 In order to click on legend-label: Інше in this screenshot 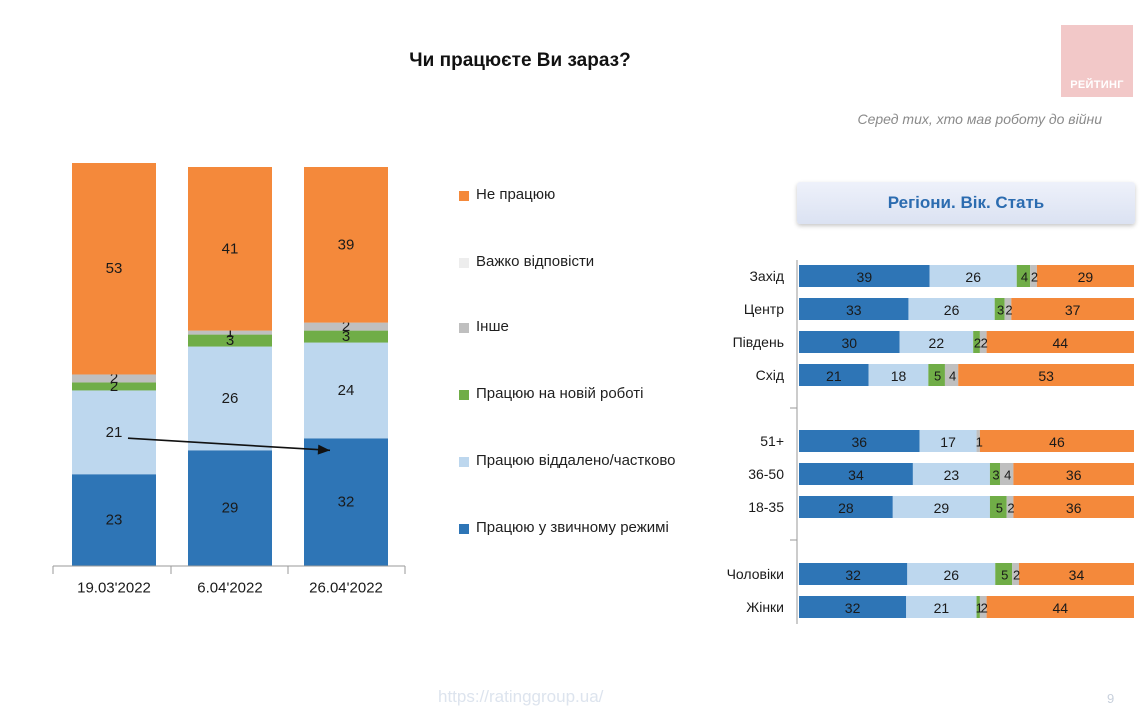, I will do `click(492, 326)`.